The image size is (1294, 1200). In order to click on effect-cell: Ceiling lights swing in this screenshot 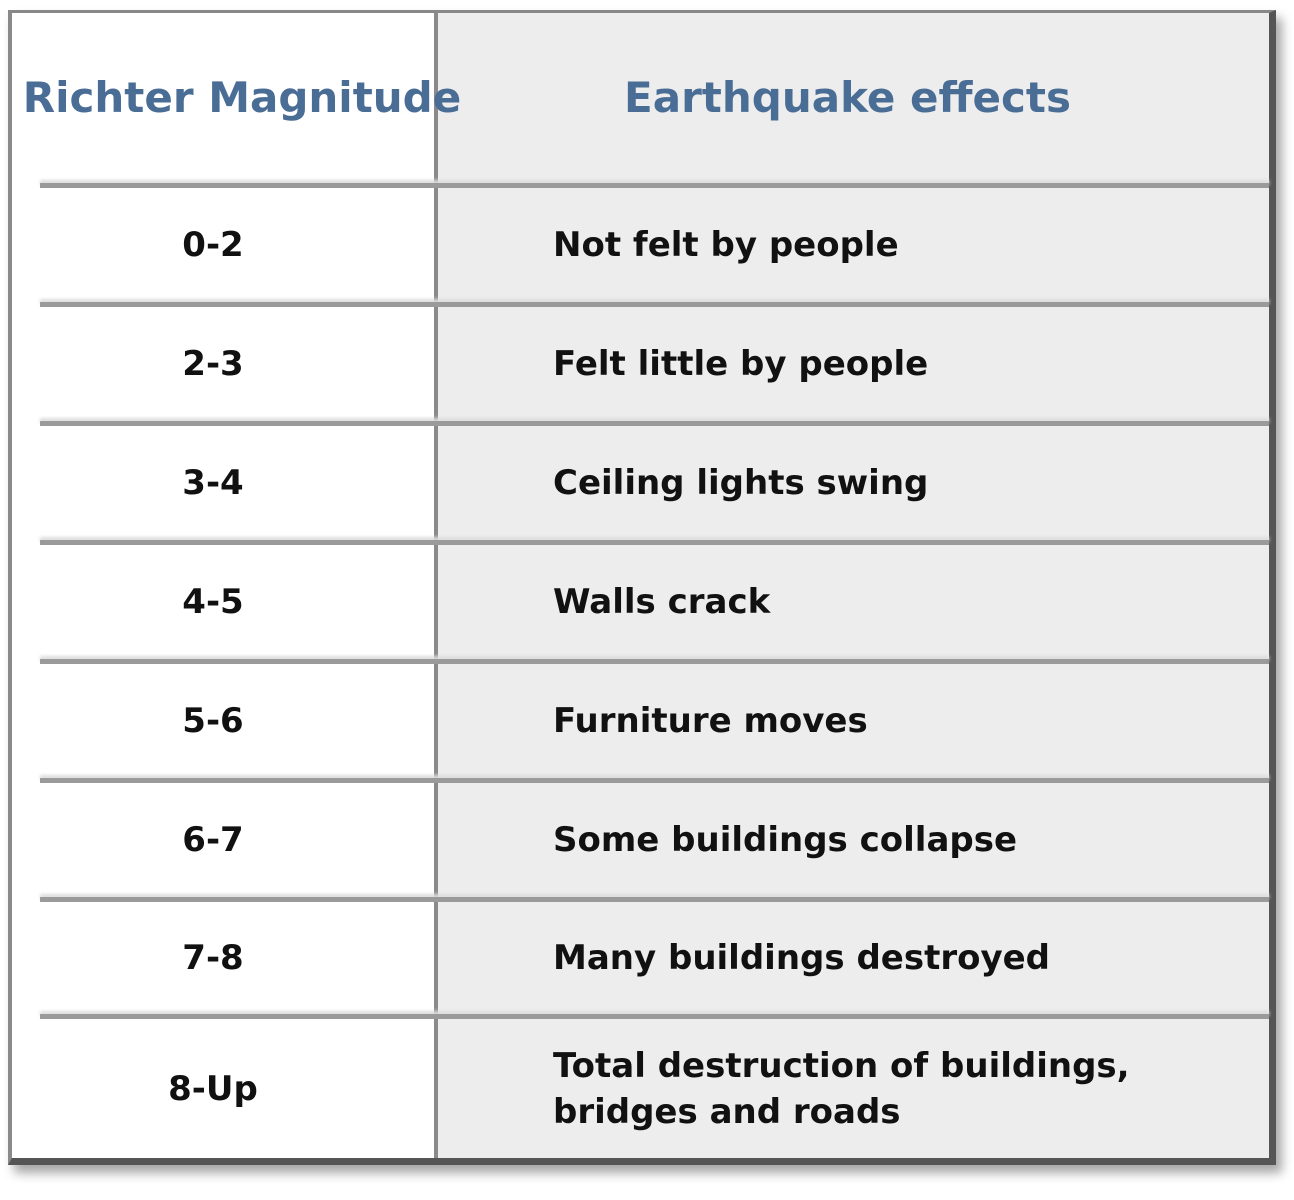, I will do `click(741, 483)`.